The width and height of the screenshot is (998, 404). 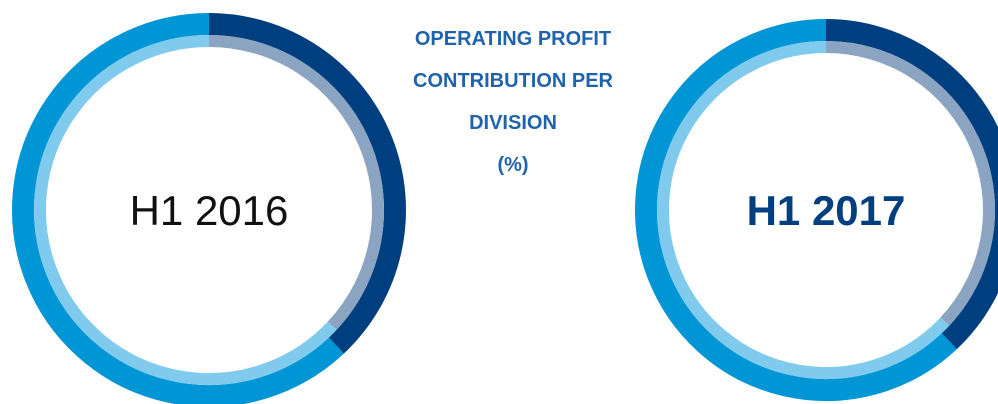 I want to click on donut-label: H1 2017, so click(x=826, y=210).